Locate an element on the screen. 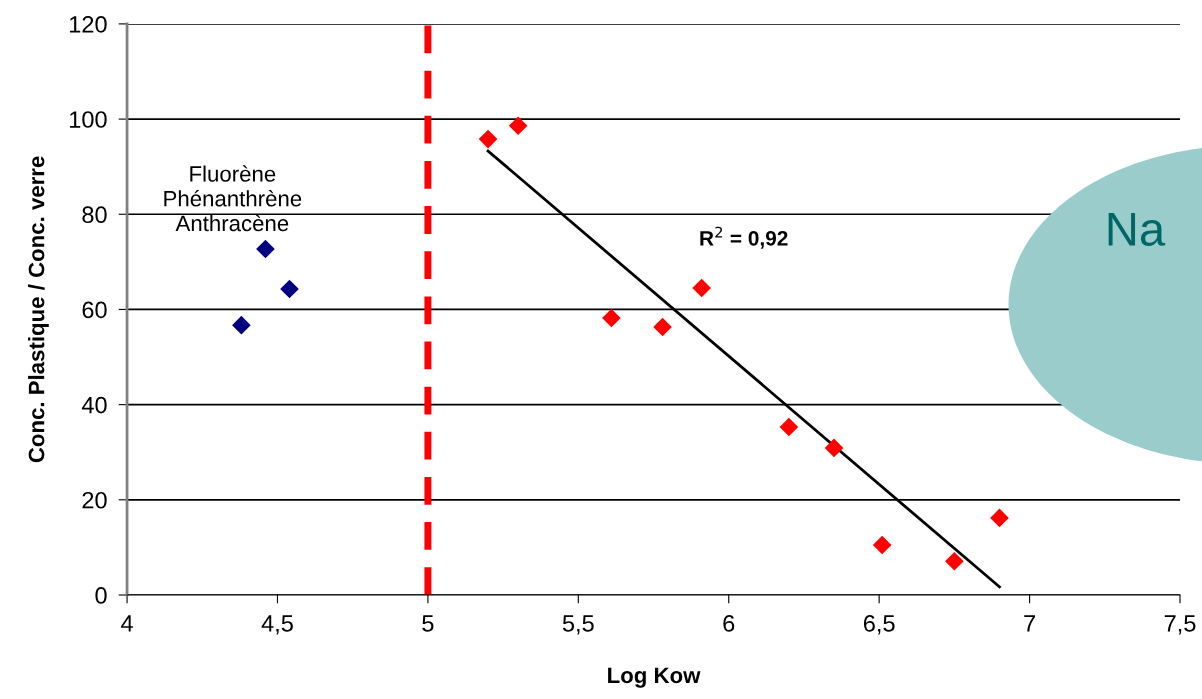 The image size is (1202, 699). x-tick-label: 4,5 is located at coordinates (277, 625).